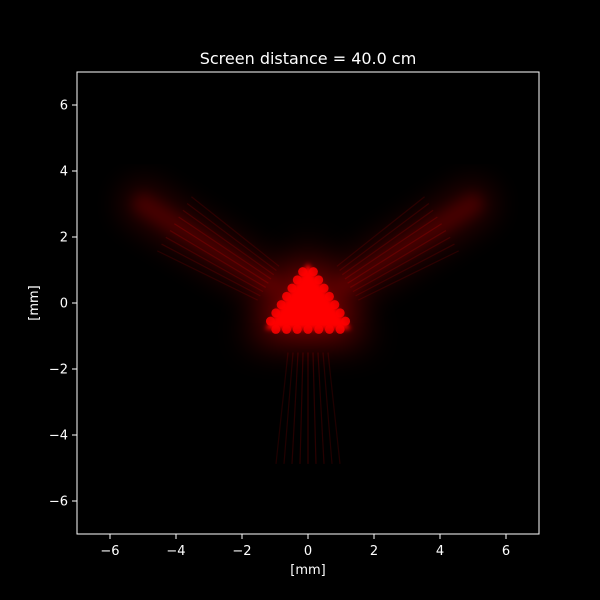 The width and height of the screenshot is (600, 600). What do you see at coordinates (307, 570) in the screenshot?
I see `x-axis-label: [mm]` at bounding box center [307, 570].